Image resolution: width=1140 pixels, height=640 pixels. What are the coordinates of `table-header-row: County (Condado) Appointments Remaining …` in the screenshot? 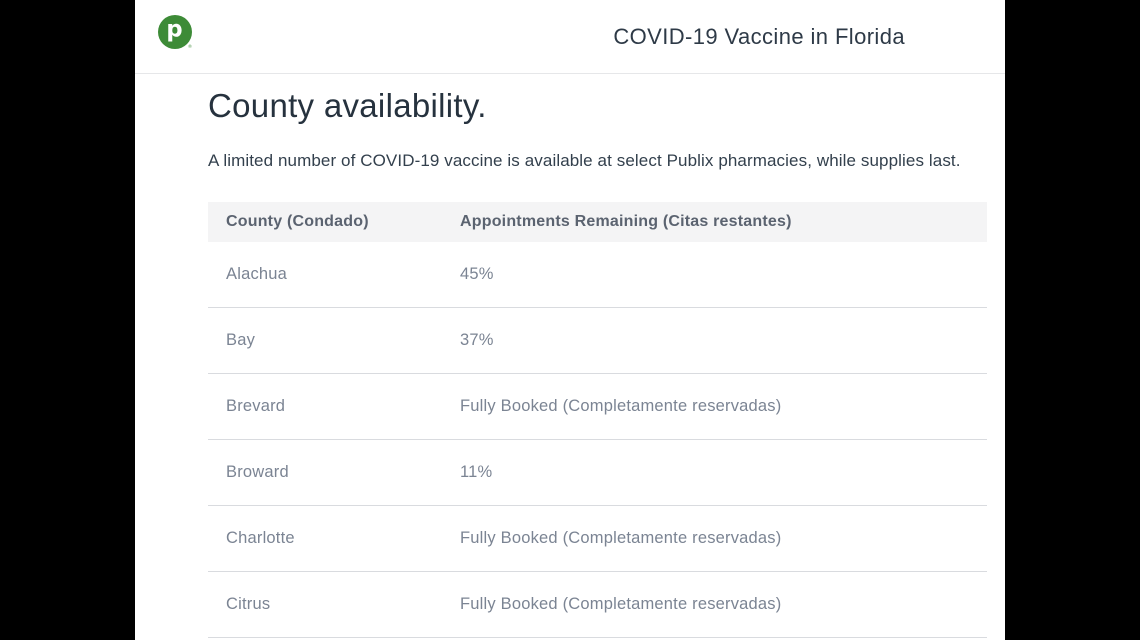 It's located at (597, 222).